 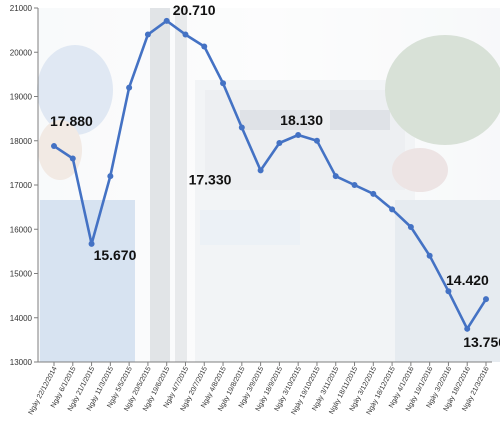 I want to click on y-tick-label: 16000, so click(x=21, y=229).